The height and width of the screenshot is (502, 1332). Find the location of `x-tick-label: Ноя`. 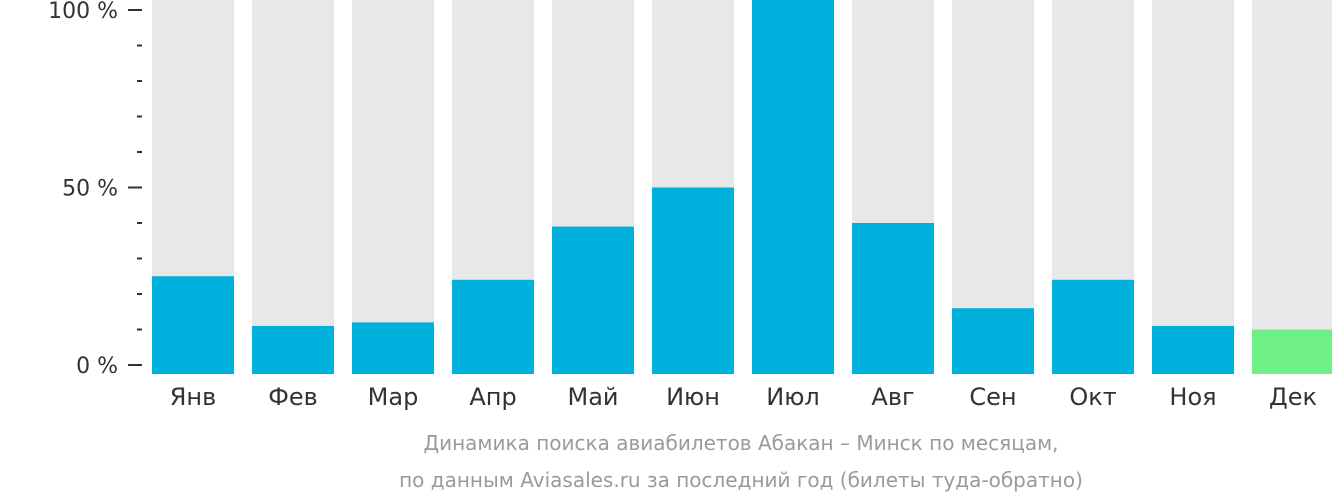

x-tick-label: Ноя is located at coordinates (1192, 397).